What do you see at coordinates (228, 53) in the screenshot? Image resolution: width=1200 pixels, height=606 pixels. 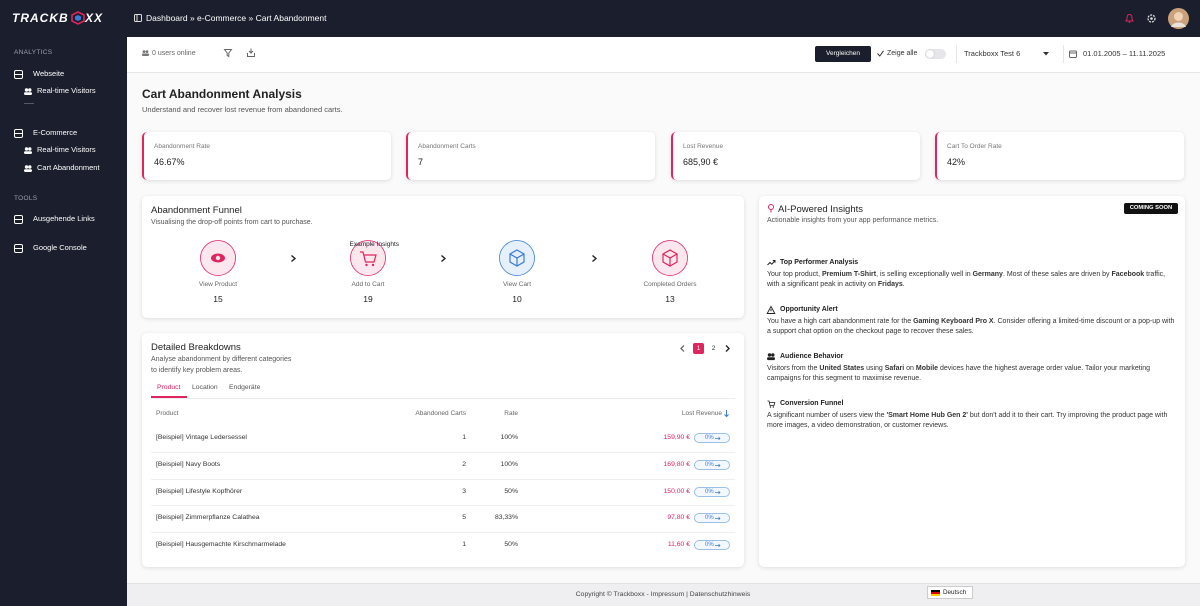 I see `filter-icon` at bounding box center [228, 53].